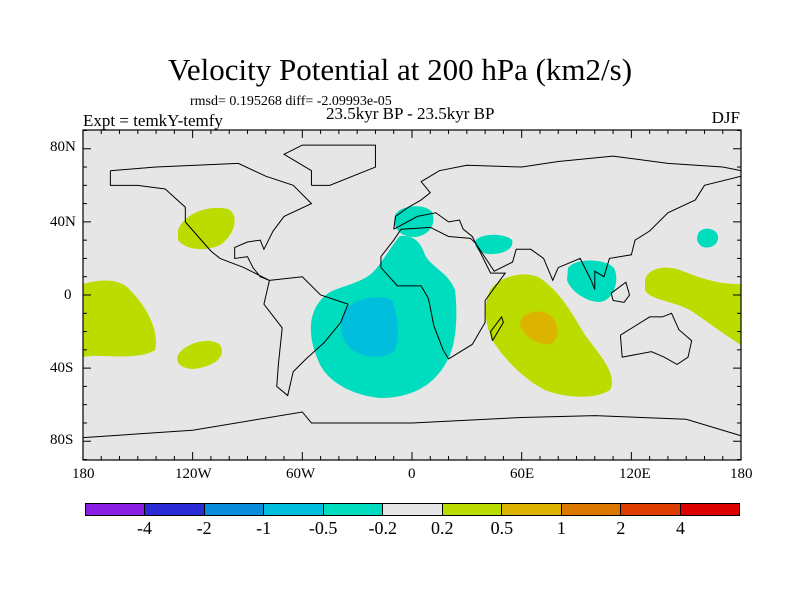  I want to click on contour-pos-mexico, so click(206, 228).